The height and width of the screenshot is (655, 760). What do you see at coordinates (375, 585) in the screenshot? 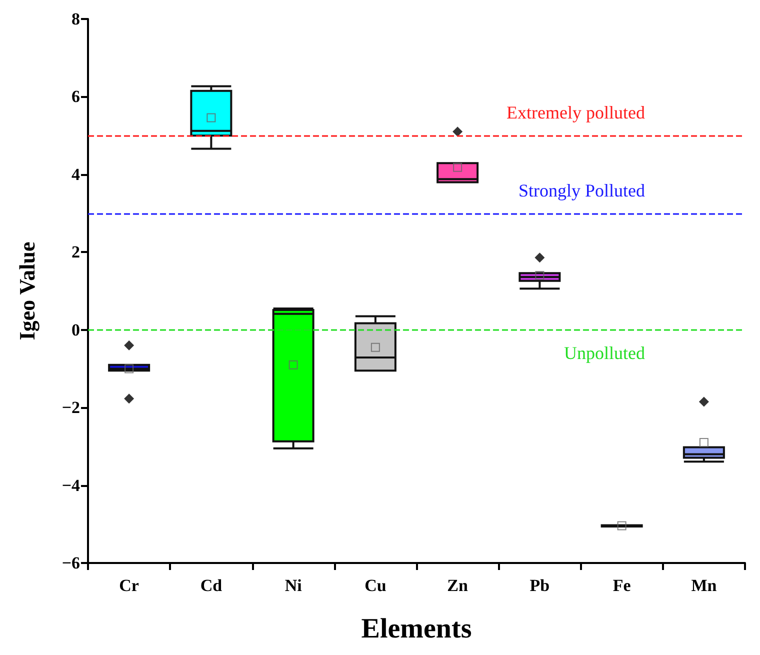
I see `x-tick-label: Cu` at bounding box center [375, 585].